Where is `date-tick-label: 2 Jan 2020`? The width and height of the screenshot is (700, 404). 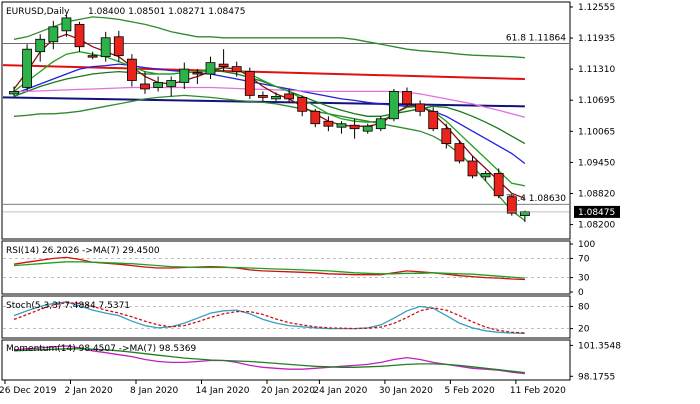
date-tick-label: 2 Jan 2020 is located at coordinates (89, 391).